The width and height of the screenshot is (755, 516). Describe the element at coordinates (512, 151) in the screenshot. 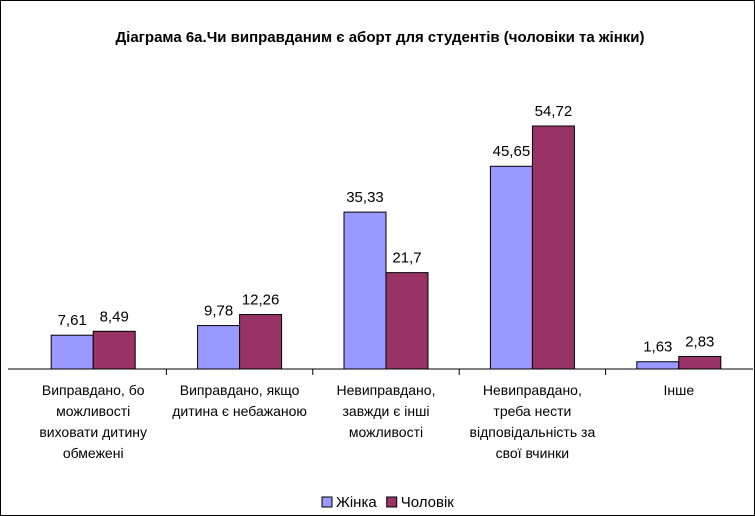

I see `data-label: 45,65` at that location.